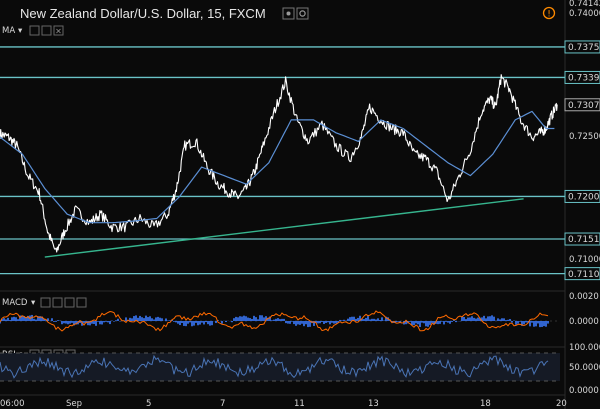 The image size is (600, 409). What do you see at coordinates (373, 404) in the screenshot?
I see `time-tick: 13` at bounding box center [373, 404].